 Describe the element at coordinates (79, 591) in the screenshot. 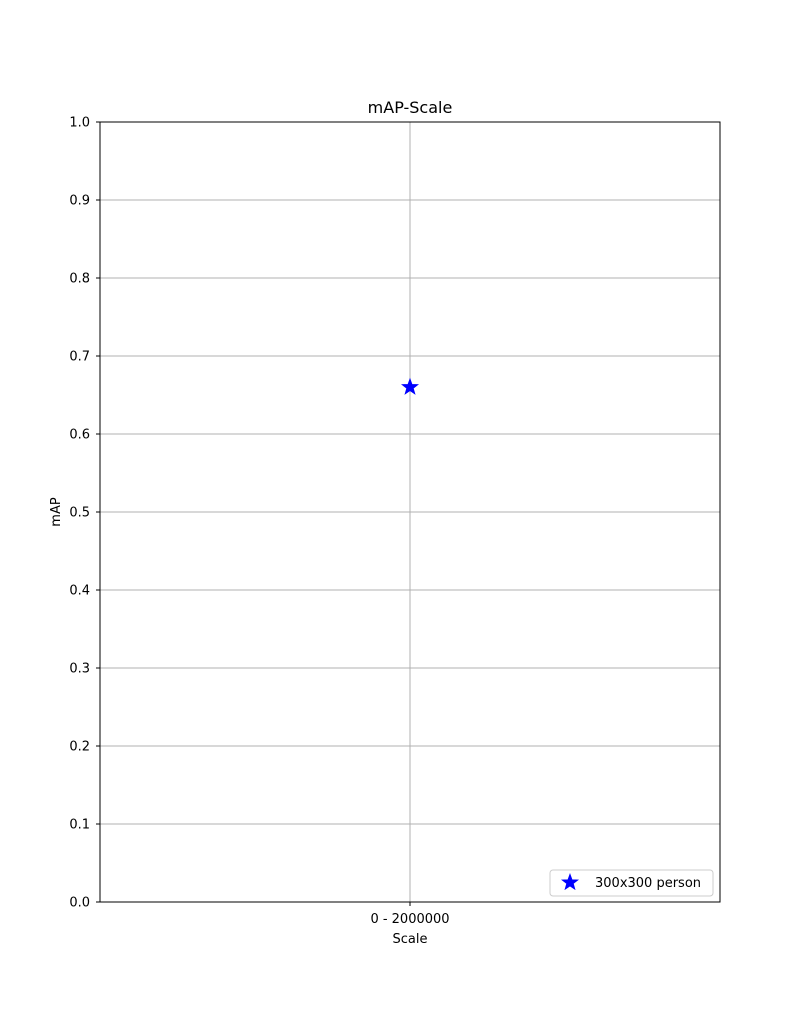

I see `y-tick-label: 0.4` at that location.